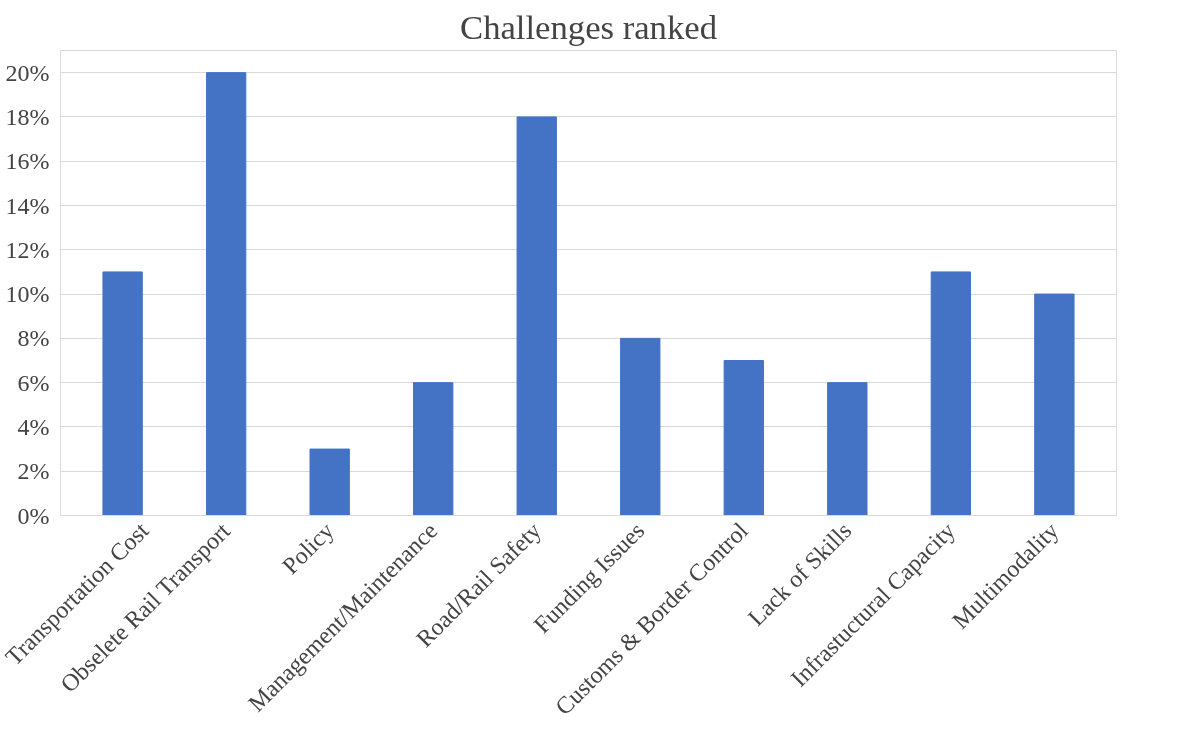 The image size is (1202, 738). What do you see at coordinates (27, 116) in the screenshot?
I see `y-tick-label: 18%` at bounding box center [27, 116].